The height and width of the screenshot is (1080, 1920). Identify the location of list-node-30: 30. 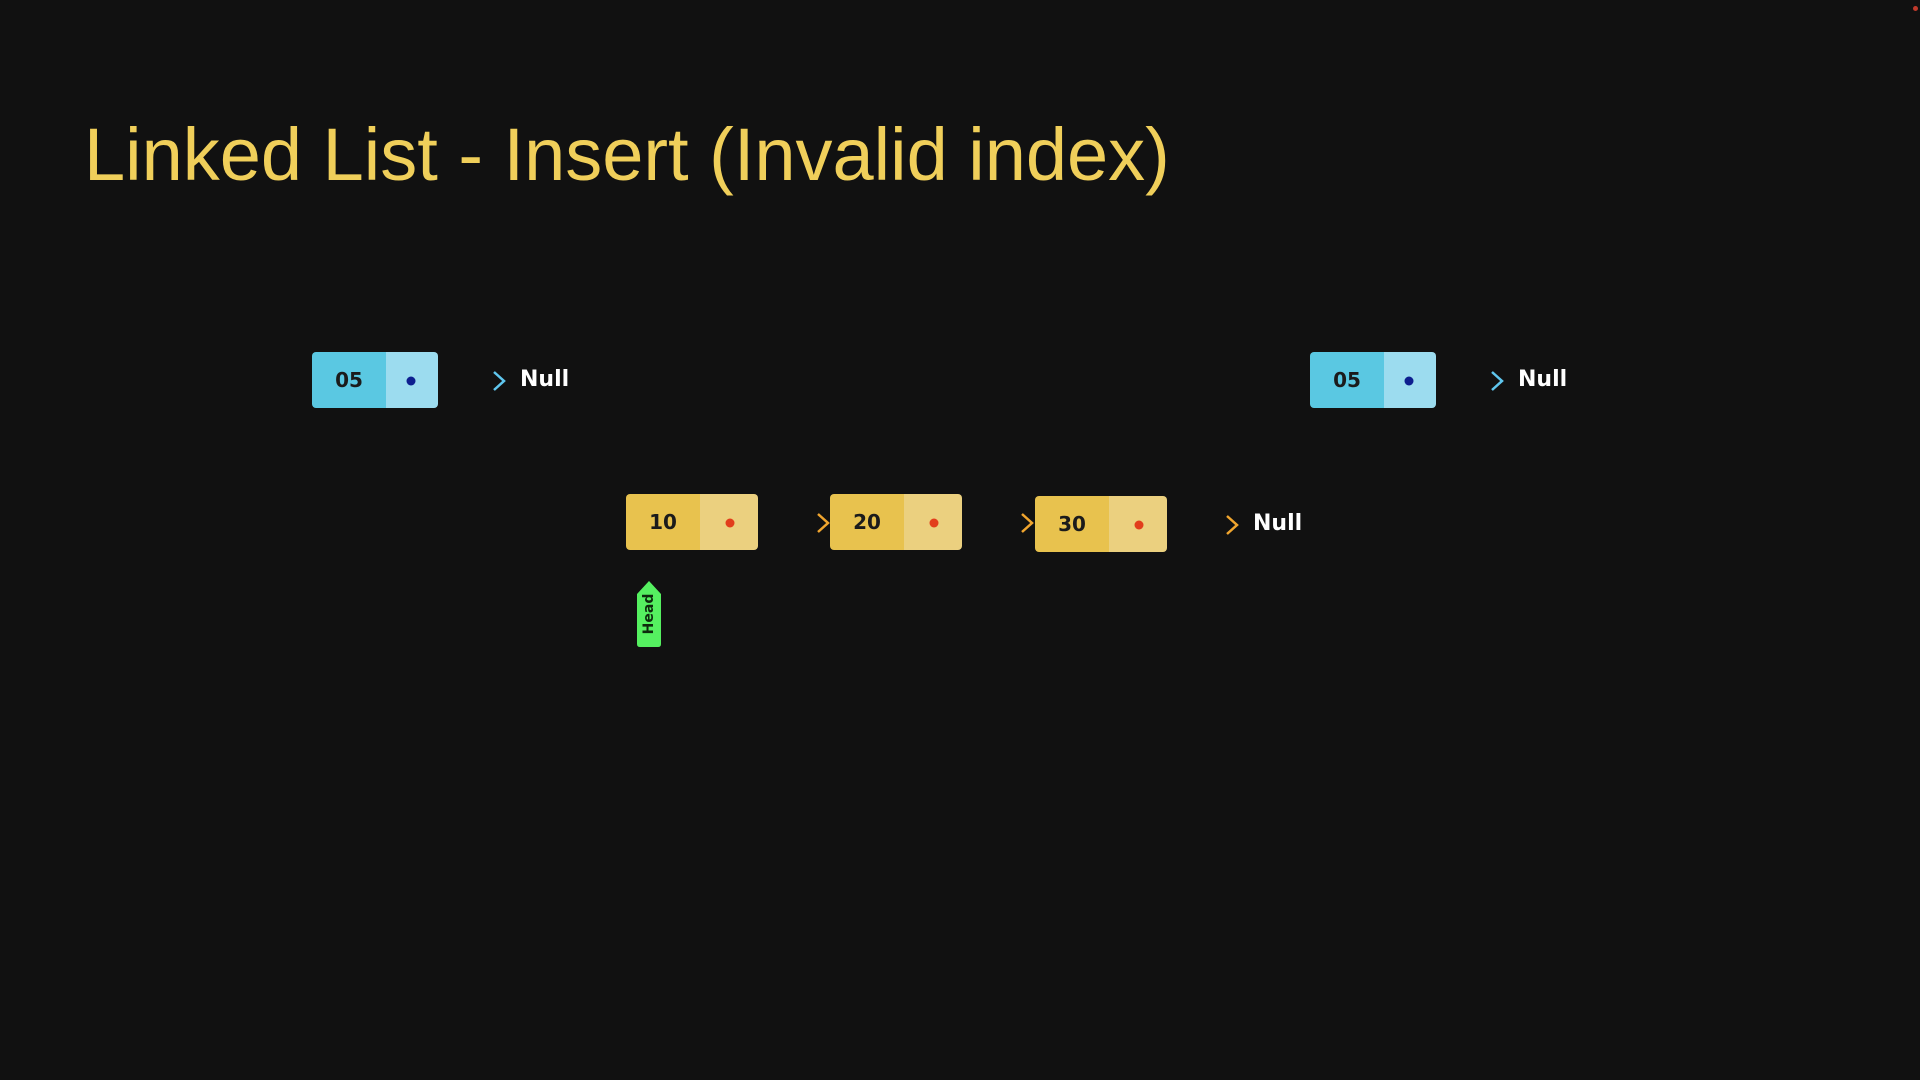
(1101, 524).